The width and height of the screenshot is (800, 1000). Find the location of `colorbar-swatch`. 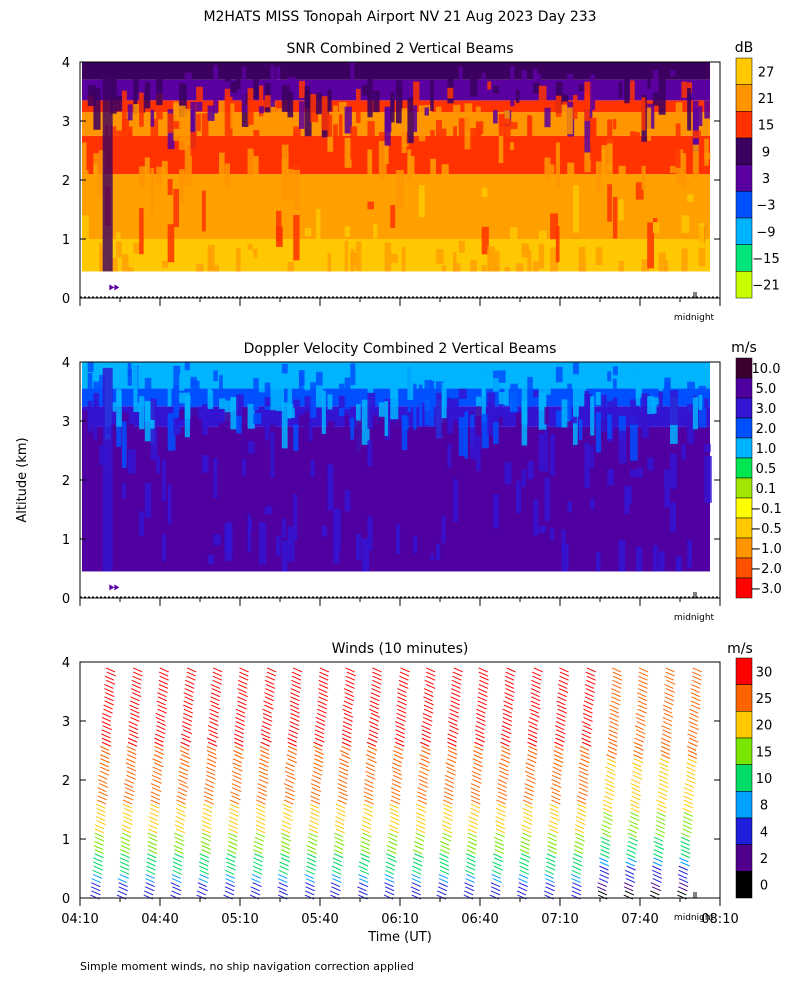

colorbar-swatch is located at coordinates (744, 98).